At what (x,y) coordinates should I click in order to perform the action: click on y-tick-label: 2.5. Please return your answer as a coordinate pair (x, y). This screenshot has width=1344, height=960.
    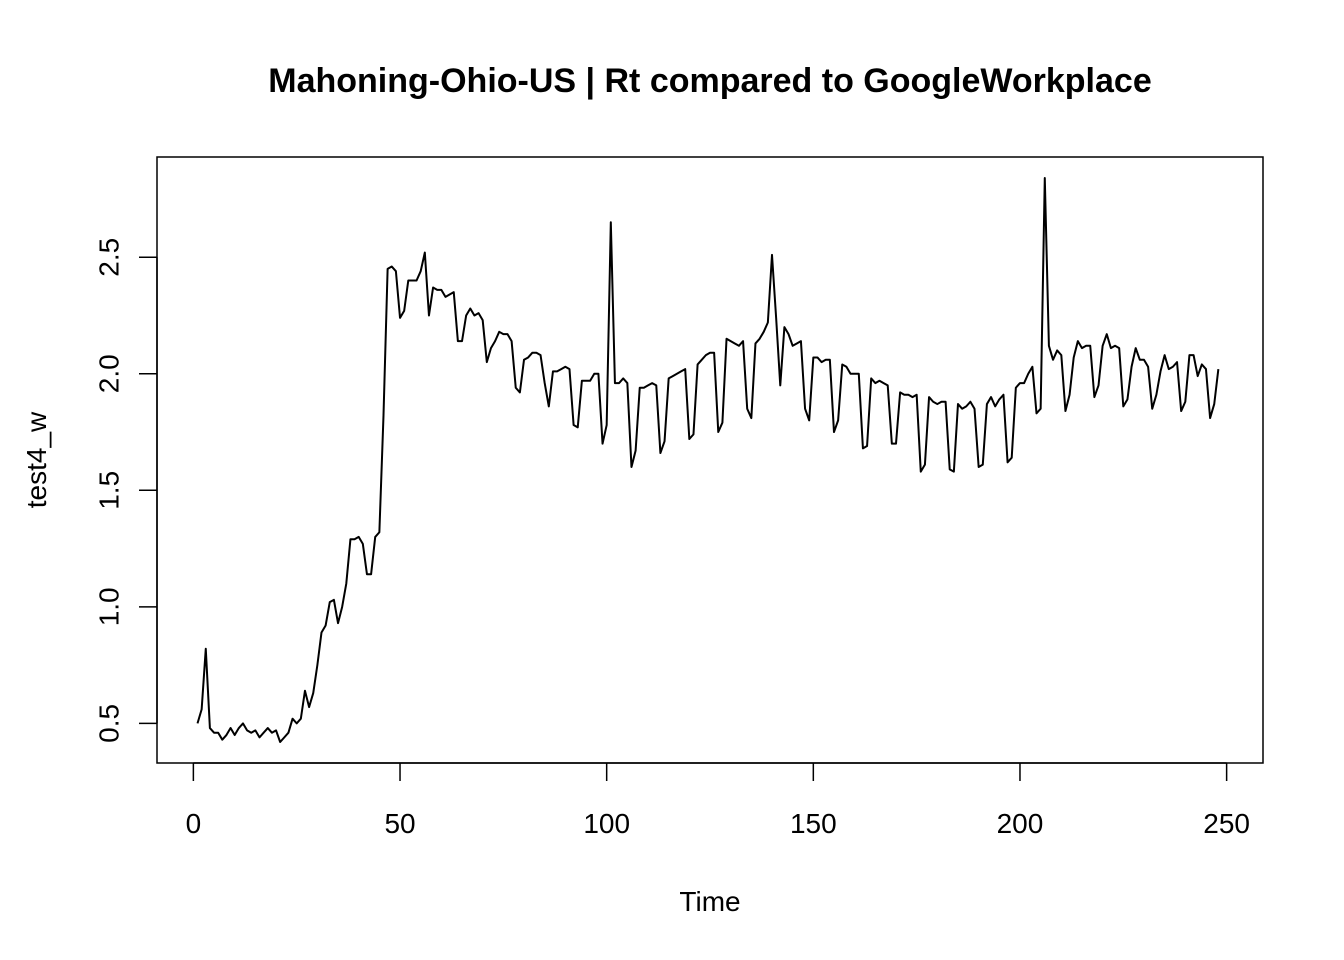
    Looking at the image, I should click on (109, 257).